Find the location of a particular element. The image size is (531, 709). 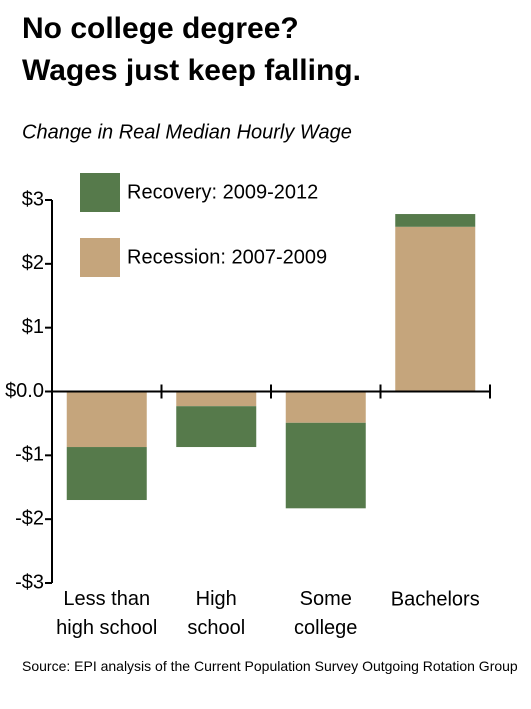

x-tick-label: Some college is located at coordinates (325, 613).